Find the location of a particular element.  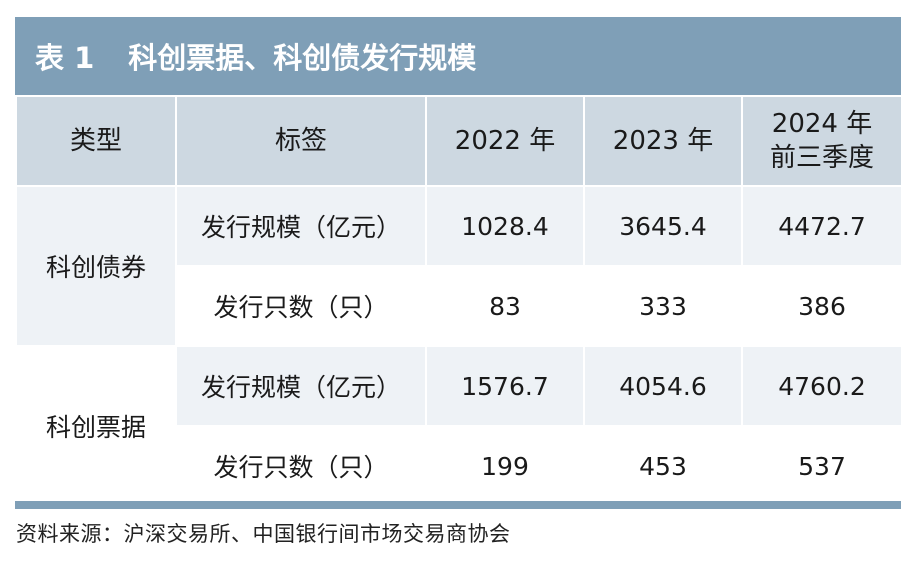

table-row: 发行只数（只） 83 333 386 is located at coordinates (459, 306).